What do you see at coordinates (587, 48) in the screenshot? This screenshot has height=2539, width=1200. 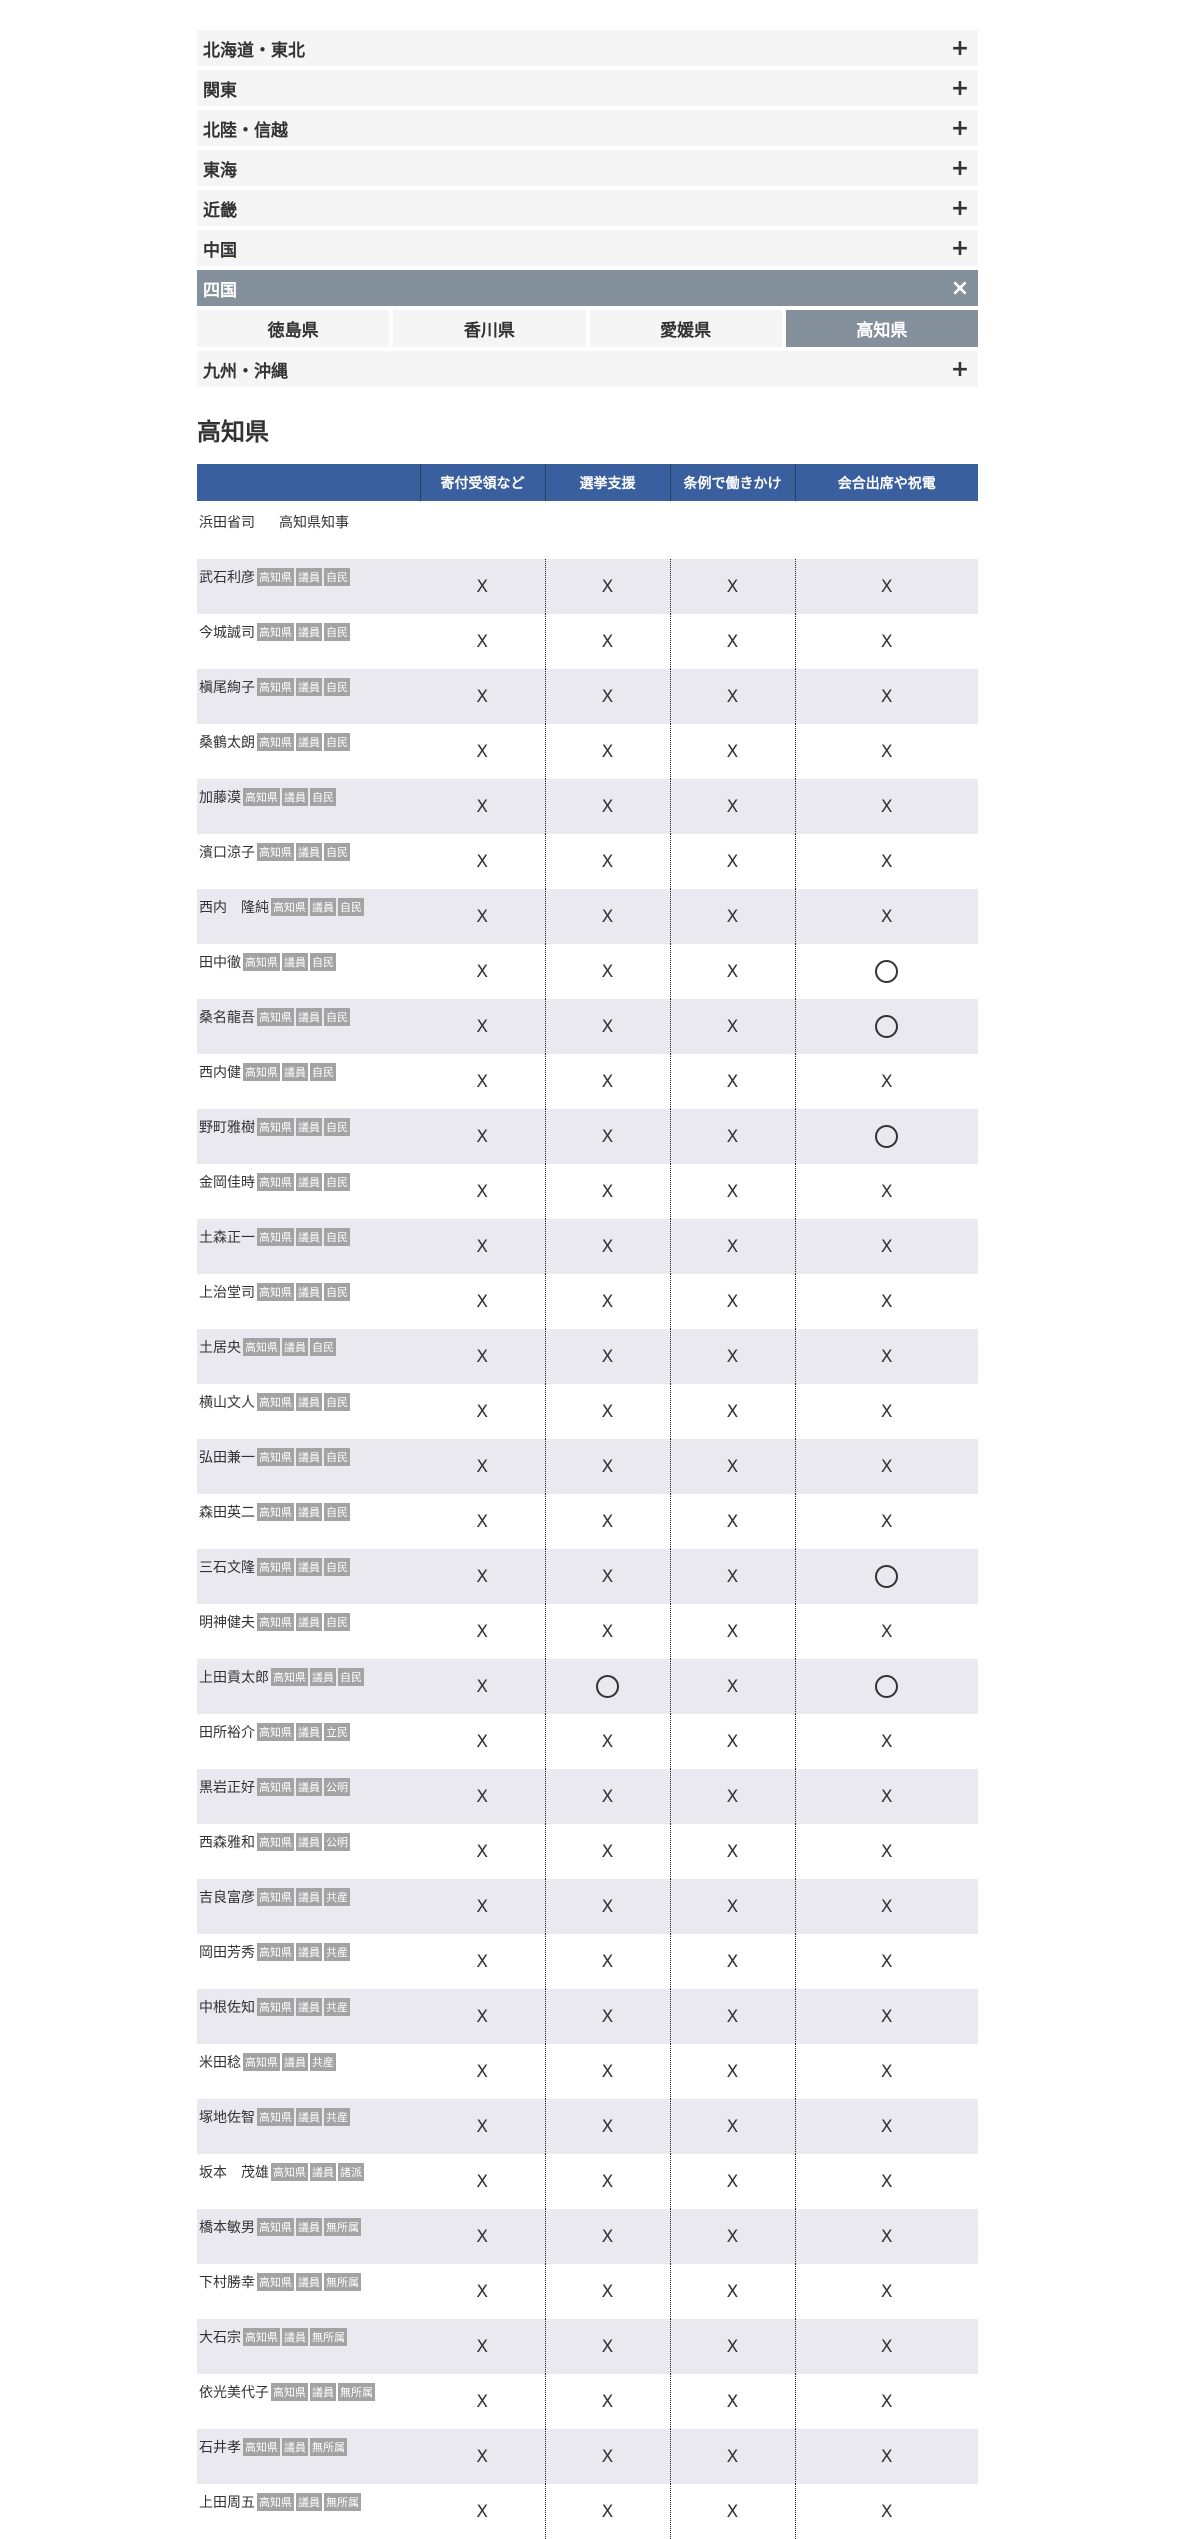 I see `region-toggle: 北海道・東北 +` at bounding box center [587, 48].